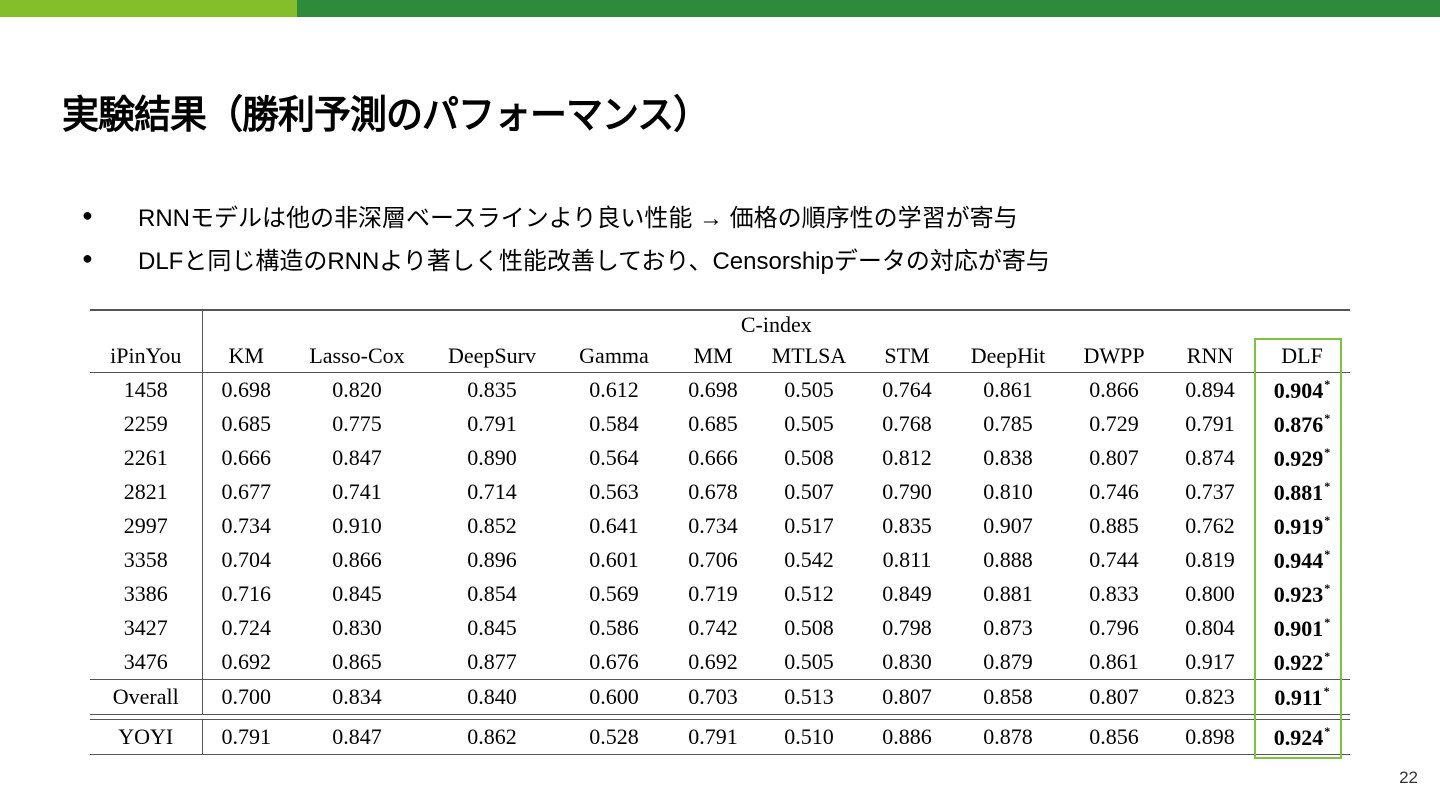  I want to click on cell-value: Overall, so click(145, 696).